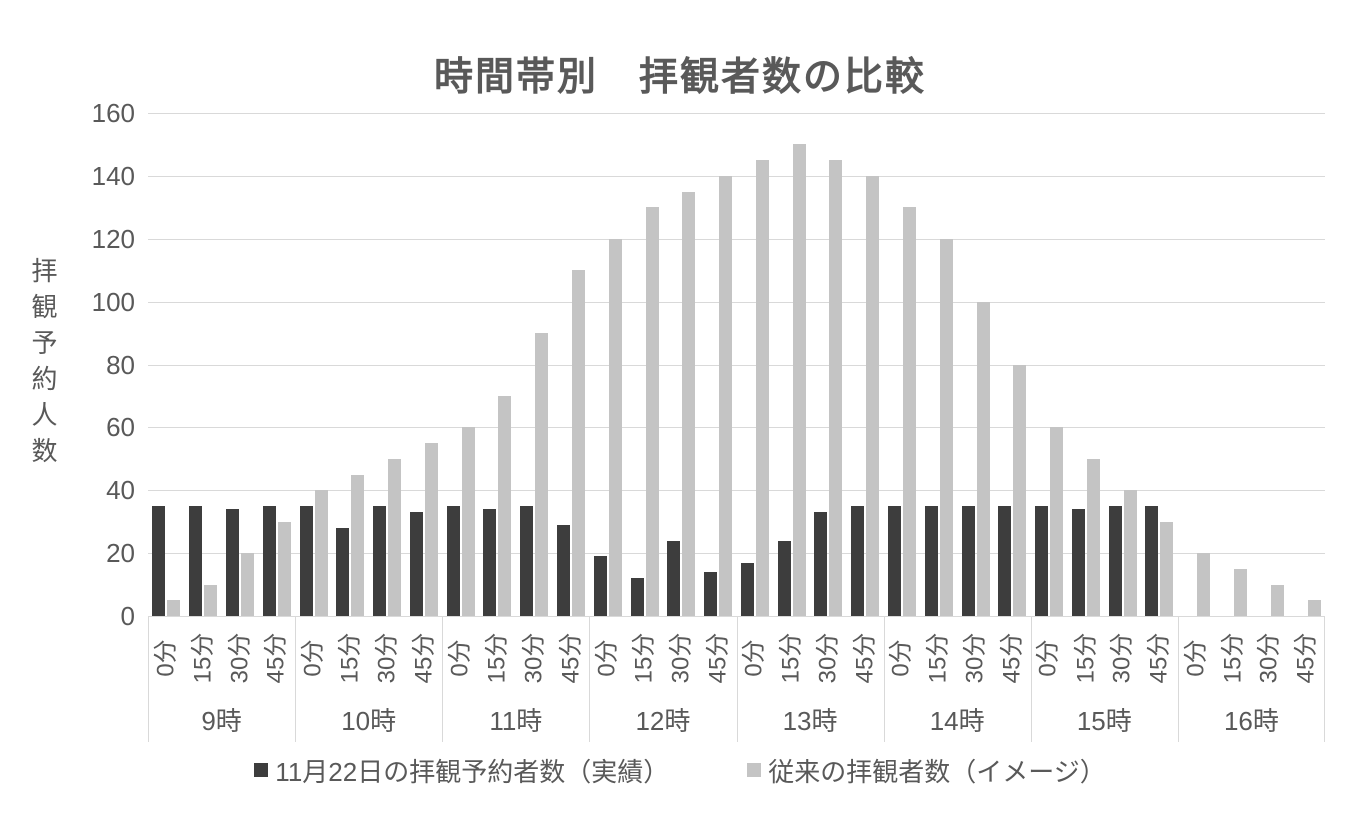 This screenshot has height=817, width=1360. I want to click on hour-label: 15時, so click(1104, 721).